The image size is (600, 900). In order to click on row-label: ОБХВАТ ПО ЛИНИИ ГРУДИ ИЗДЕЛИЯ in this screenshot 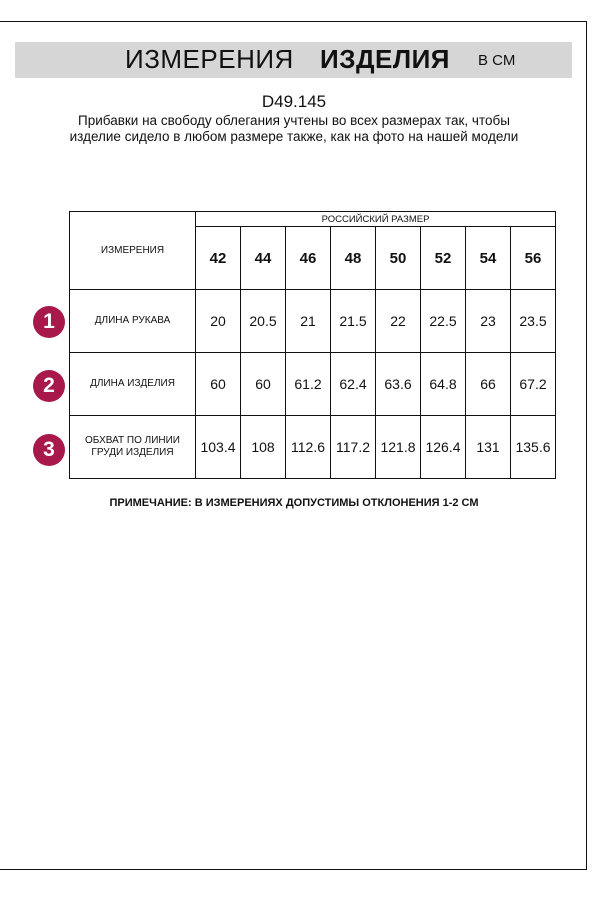, I will do `click(132, 447)`.